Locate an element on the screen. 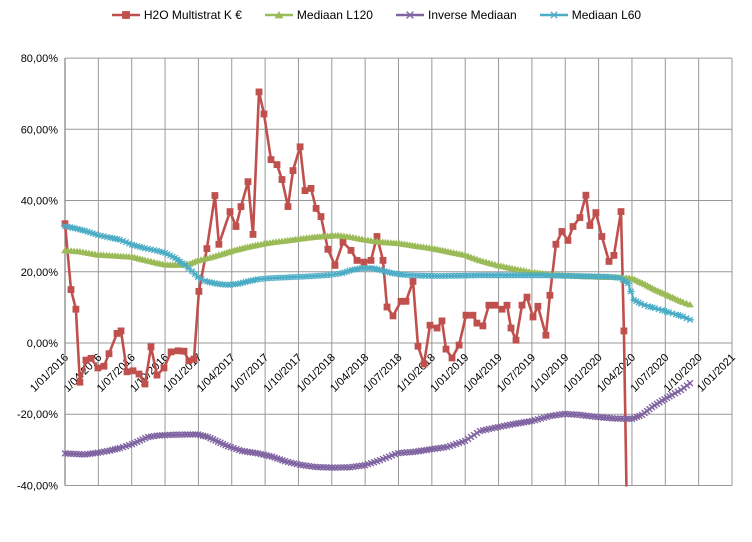 This screenshot has width=752, height=542. legend-item-h2o-multistrat: H2O Multistrat K € is located at coordinates (176, 15).